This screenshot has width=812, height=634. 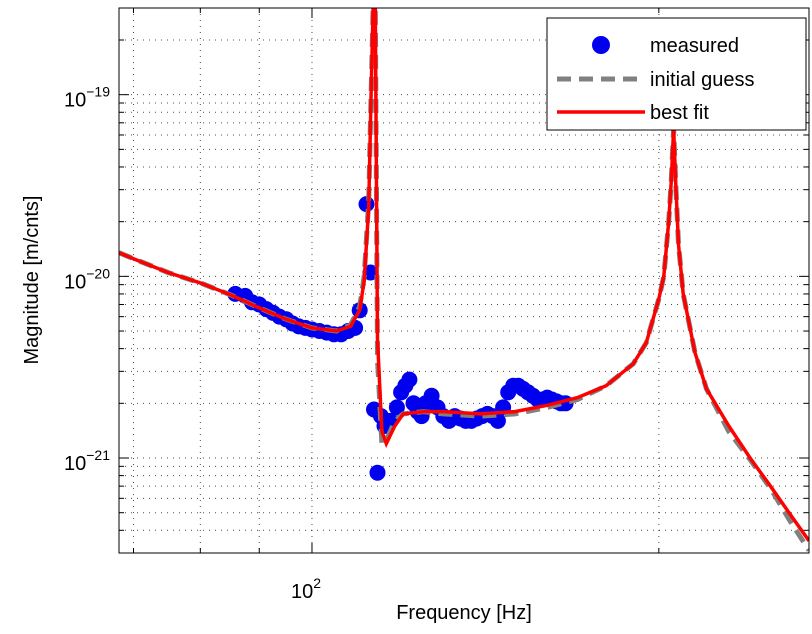 I want to click on legend-label-initial-guess: initial guess, so click(x=702, y=80).